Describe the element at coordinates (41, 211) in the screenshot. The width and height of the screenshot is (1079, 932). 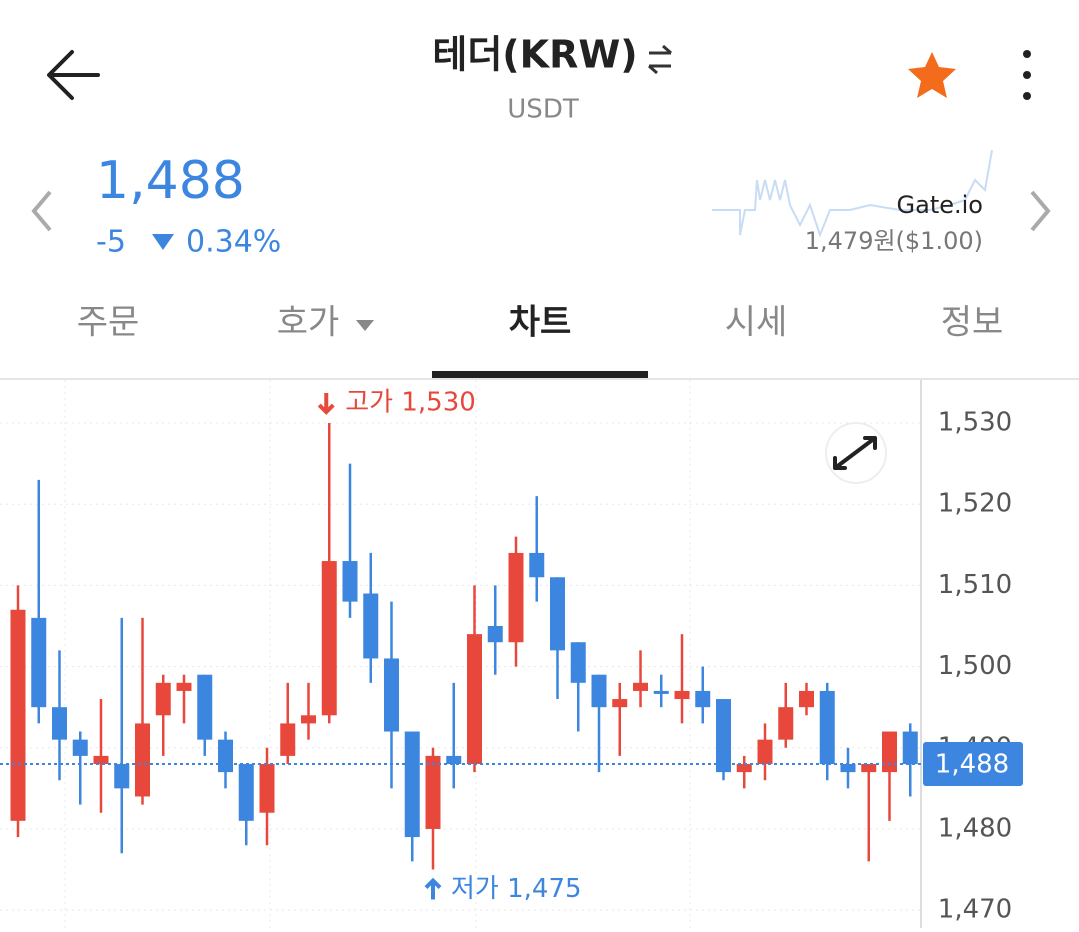
I see `prev-arrow` at that location.